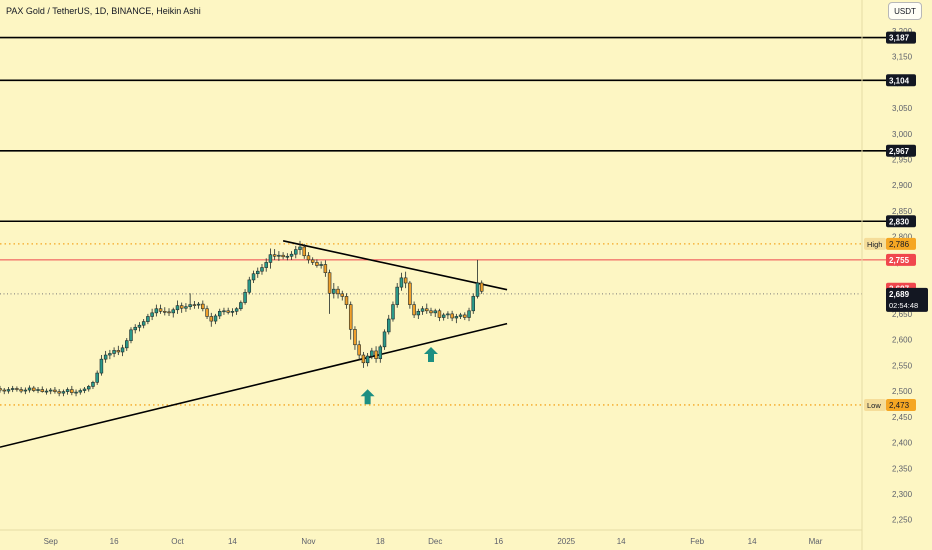 This screenshot has width=932, height=550. I want to click on trend-line-upper, so click(395, 265).